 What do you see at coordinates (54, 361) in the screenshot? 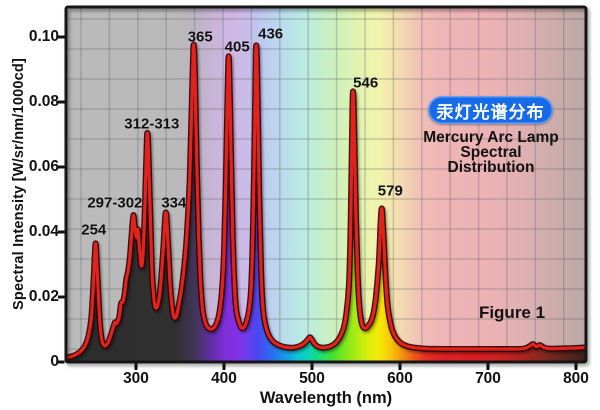
I see `y-tick-label-0: 0` at bounding box center [54, 361].